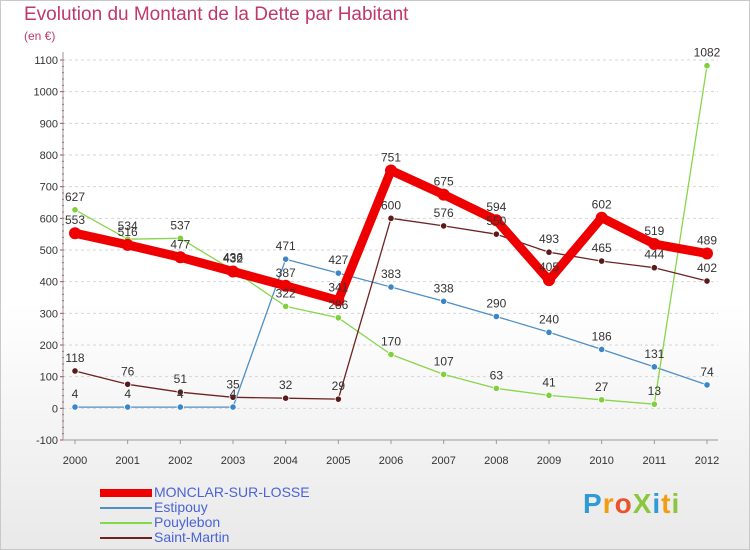  Describe the element at coordinates (180, 244) in the screenshot. I see `data-label: 477` at that location.